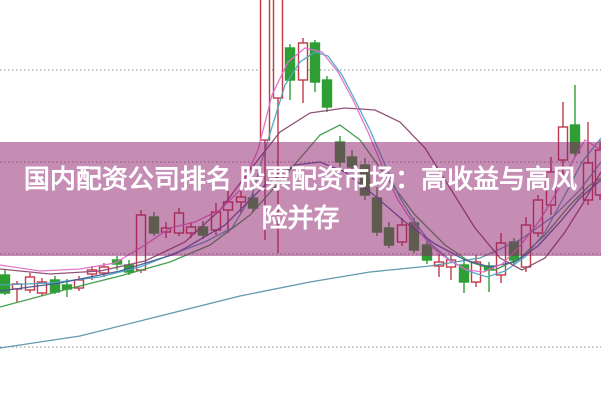 The height and width of the screenshot is (400, 601). I want to click on headline-line2: 险并存, so click(300, 218).